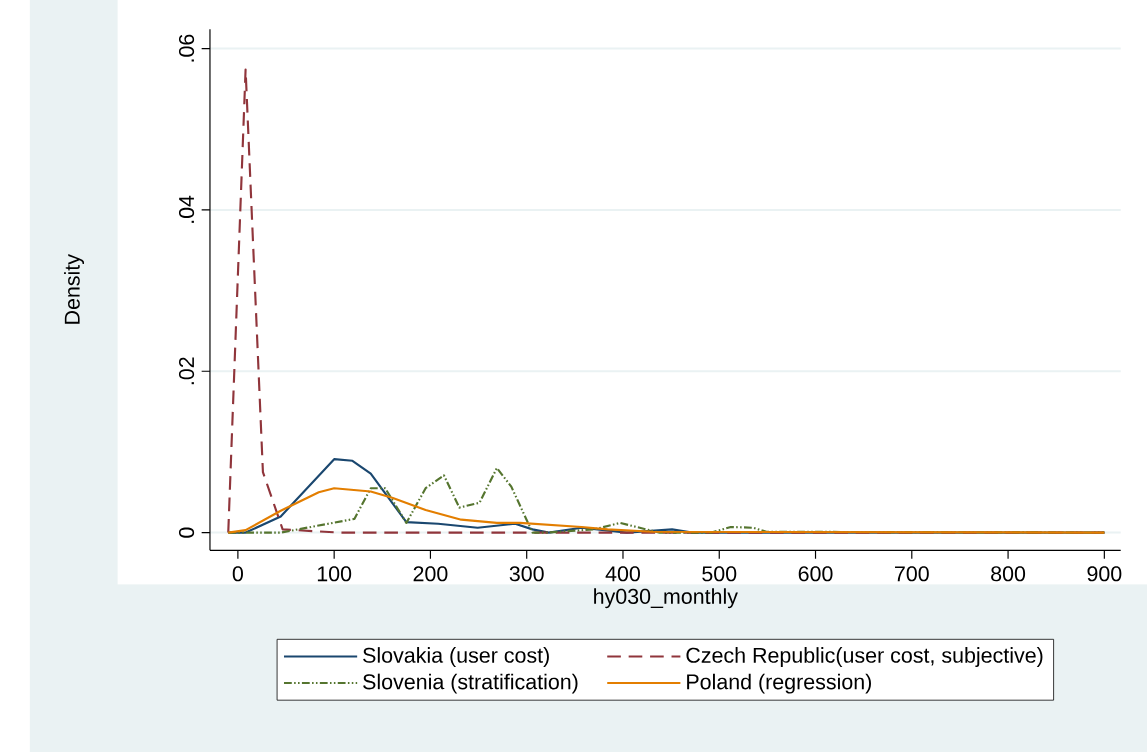  What do you see at coordinates (815, 574) in the screenshot?
I see `x-tick-label: 600` at bounding box center [815, 574].